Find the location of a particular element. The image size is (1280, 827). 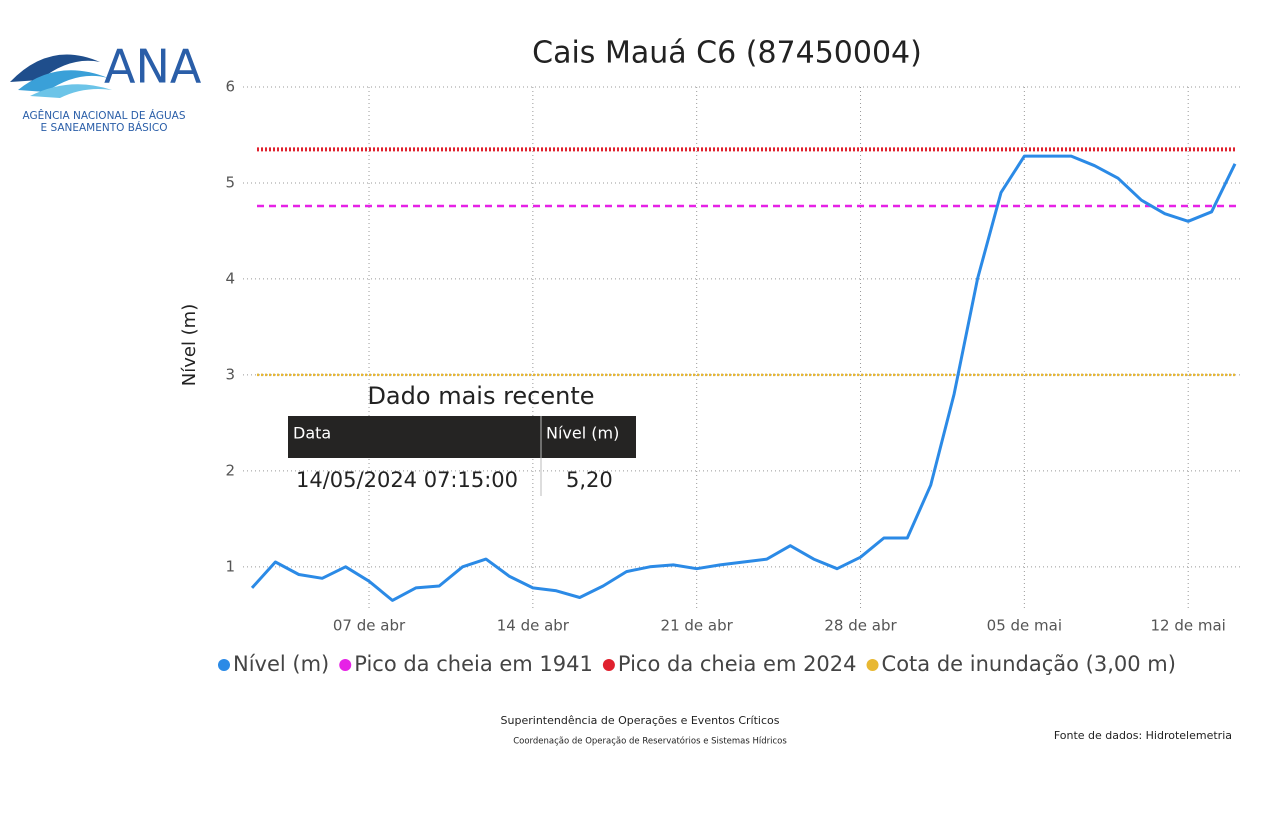

legend-label: Cota de inundação (3,00 m) is located at coordinates (1029, 664).